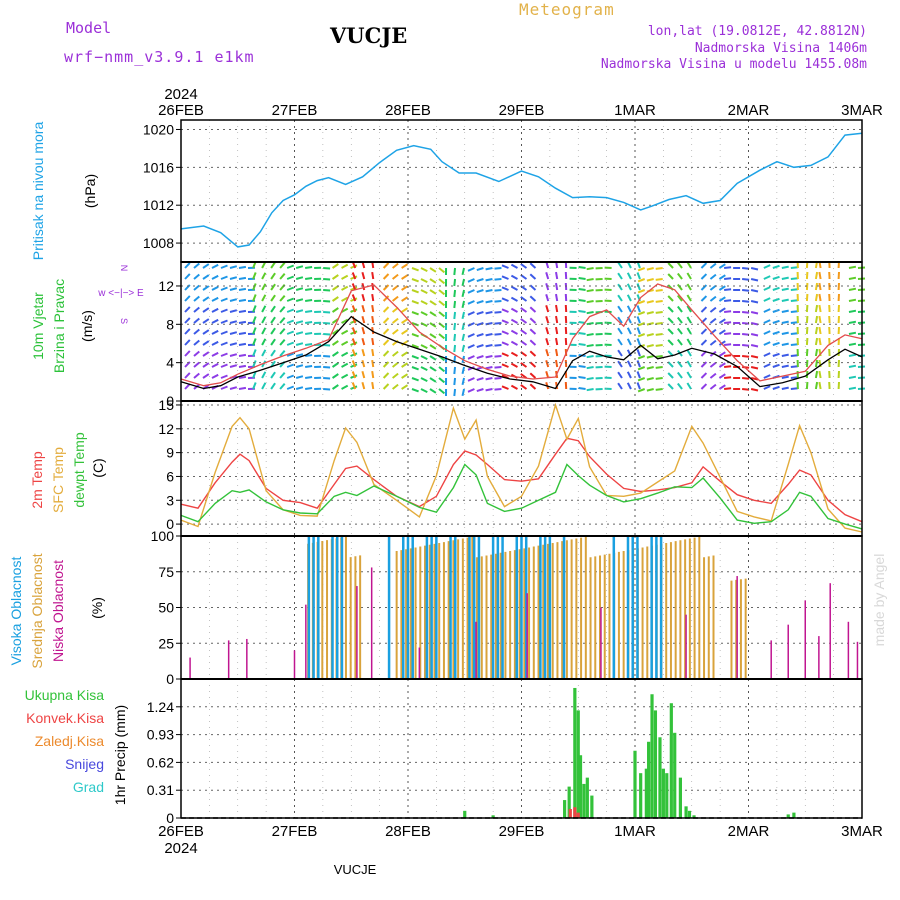 The width and height of the screenshot is (900, 900). Describe the element at coordinates (159, 57) in the screenshot. I see `model-version: wrf−nmm_v3.9.1 e1km` at that location.